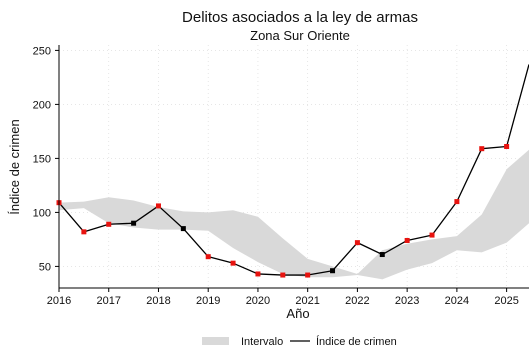 Image resolution: width=529 pixels, height=352 pixels. I want to click on x-tick-label: 2016, so click(59, 301).